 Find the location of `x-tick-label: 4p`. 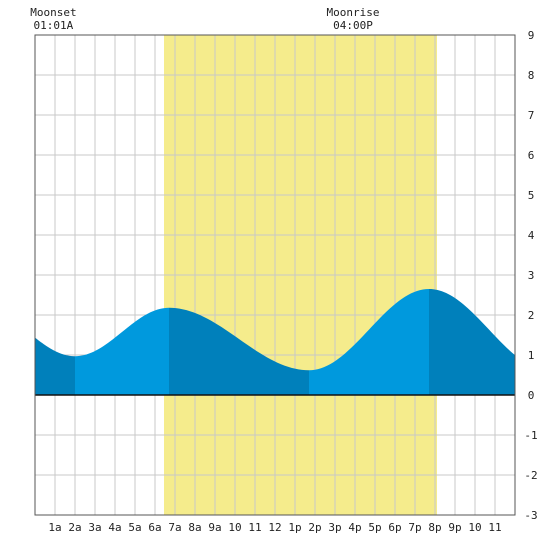

x-tick-label: 4p is located at coordinates (354, 527).